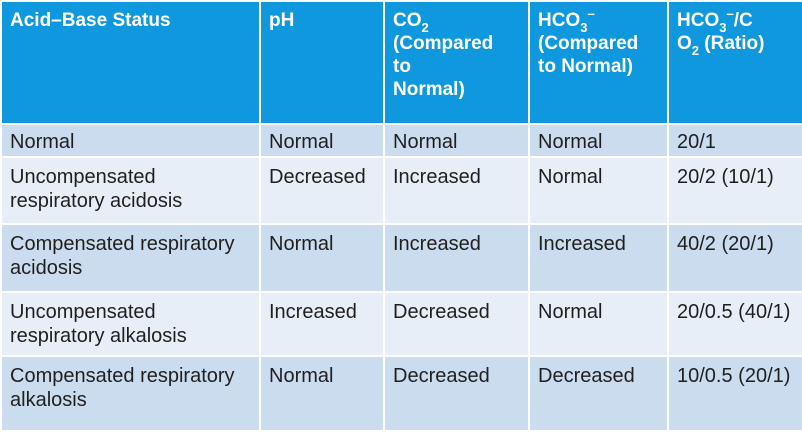  What do you see at coordinates (598, 258) in the screenshot?
I see `cell-hco3: Increased` at bounding box center [598, 258].